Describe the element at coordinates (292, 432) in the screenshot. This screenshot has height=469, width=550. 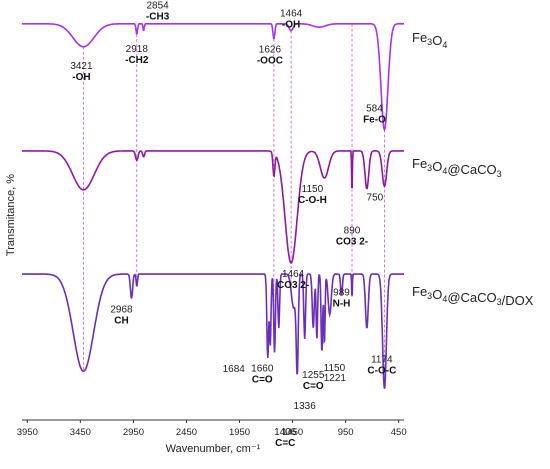
I see `x-tick-label: 1450` at that location.